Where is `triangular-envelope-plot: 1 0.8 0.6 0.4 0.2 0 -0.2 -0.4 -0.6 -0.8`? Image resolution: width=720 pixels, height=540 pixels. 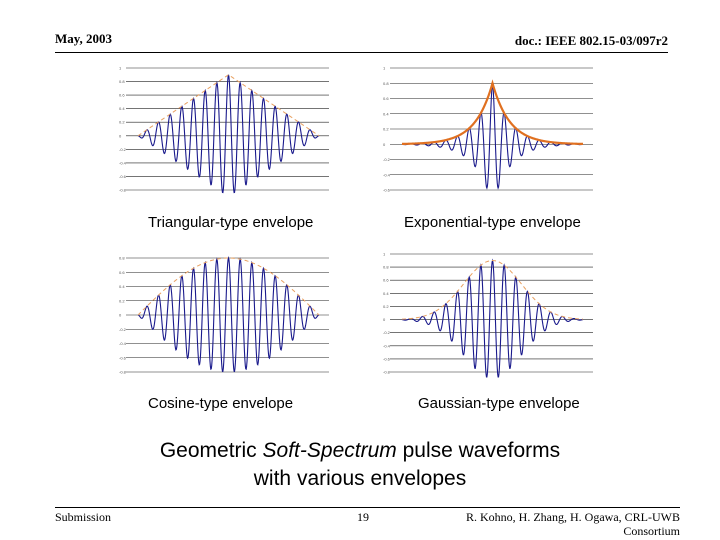
triangular-envelope-plot: 1 0.8 0.6 0.4 0.2 0 -0.2 -0.4 -0.6 -0.8 is located at coordinates (224, 130).